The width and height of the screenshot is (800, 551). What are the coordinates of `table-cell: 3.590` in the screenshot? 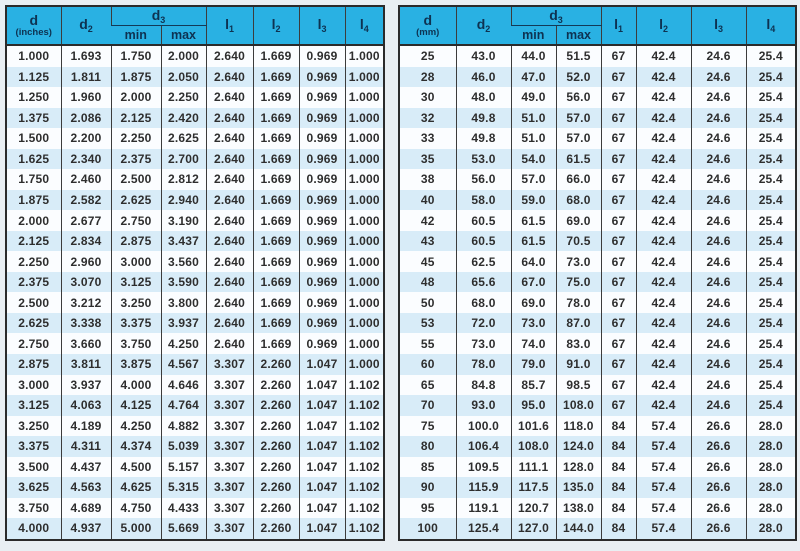 It's located at (183, 282).